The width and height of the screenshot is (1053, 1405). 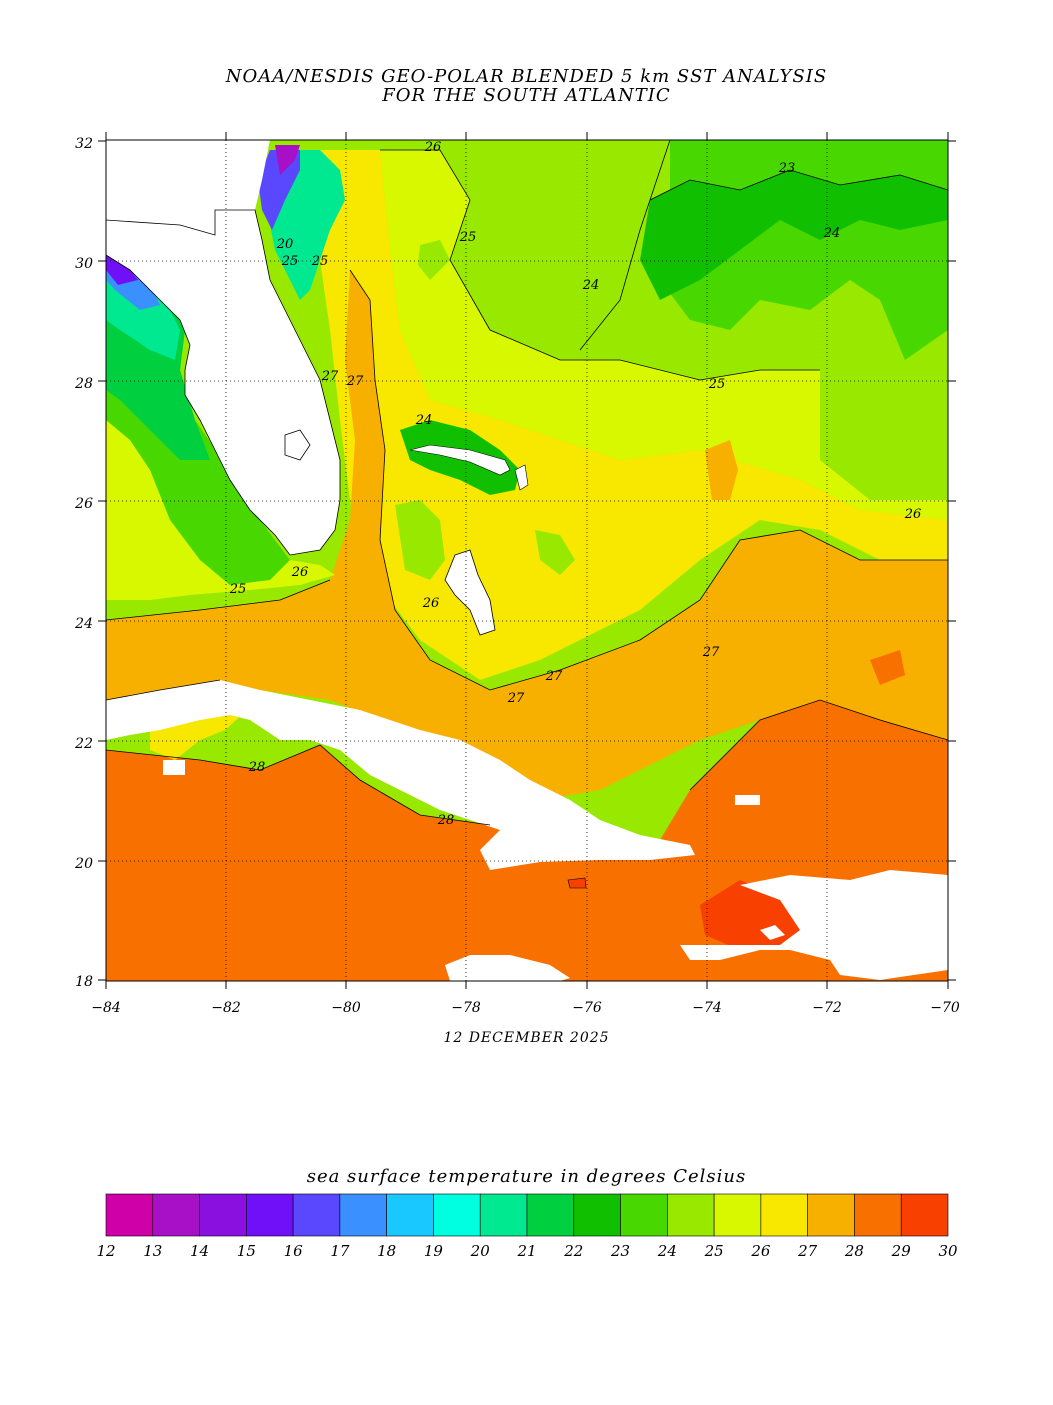 What do you see at coordinates (667, 1251) in the screenshot?
I see `legend-tick-label: 24` at bounding box center [667, 1251].